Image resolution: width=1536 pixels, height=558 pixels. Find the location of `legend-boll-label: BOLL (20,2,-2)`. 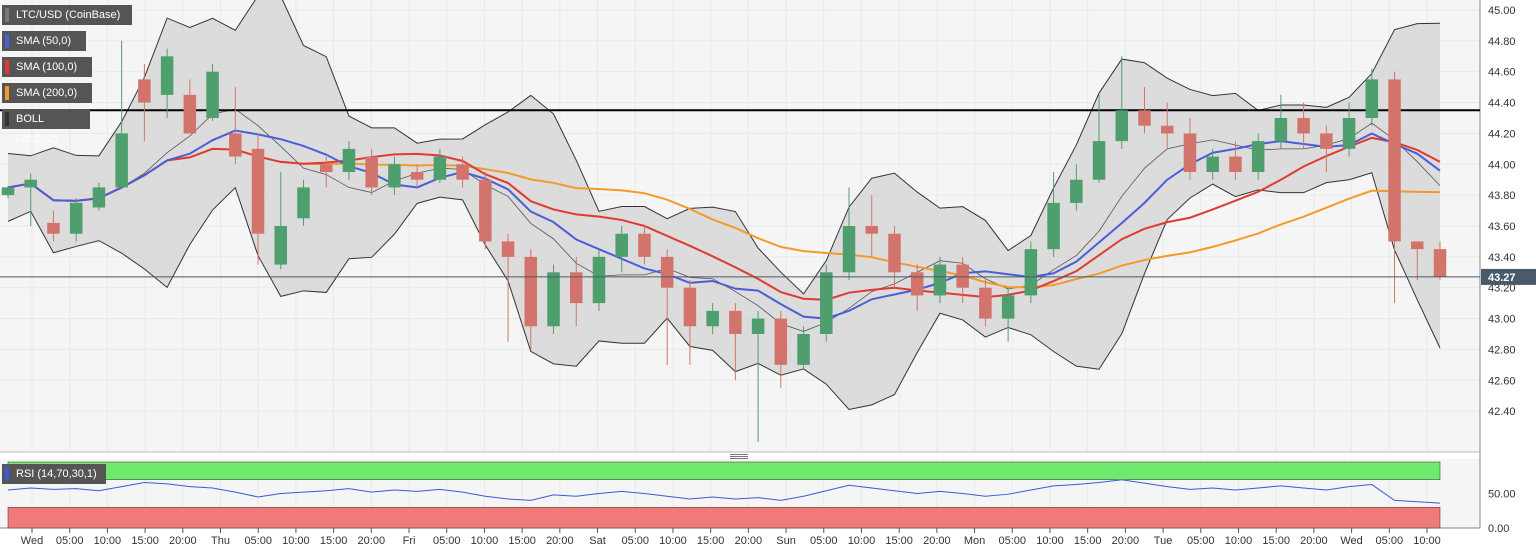

legend-boll-label: BOLL (20,2,-2) is located at coordinates (37, 129).